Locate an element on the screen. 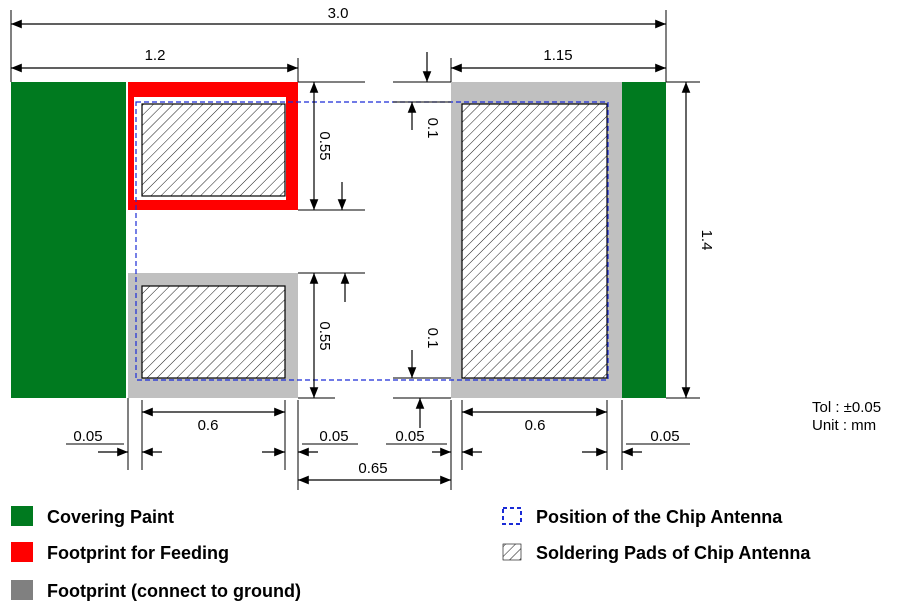  legend-feeding-label: Footprint for Feeding is located at coordinates (138, 553).